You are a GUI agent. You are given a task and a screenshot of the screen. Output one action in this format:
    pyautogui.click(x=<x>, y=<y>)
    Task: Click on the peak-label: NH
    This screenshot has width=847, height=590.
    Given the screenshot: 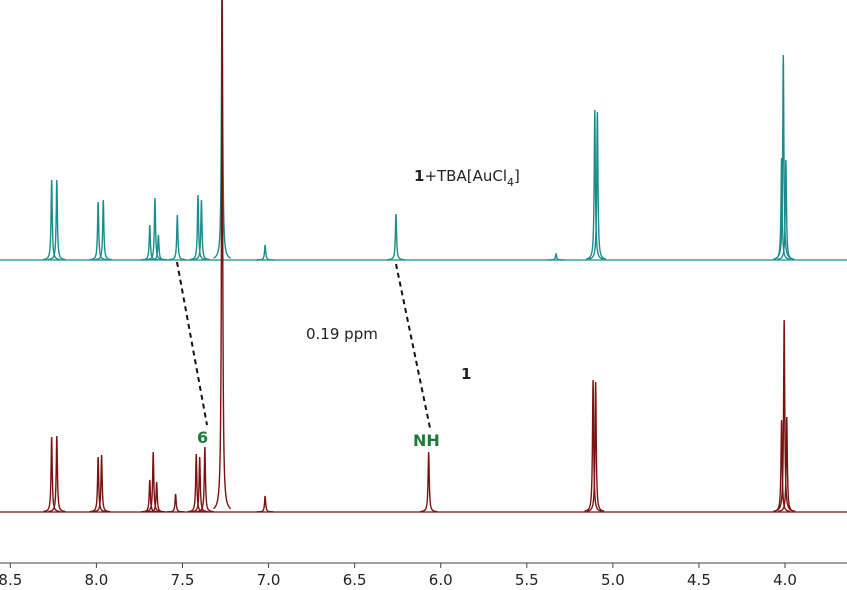 What is the action you would take?
    pyautogui.click(x=426, y=440)
    